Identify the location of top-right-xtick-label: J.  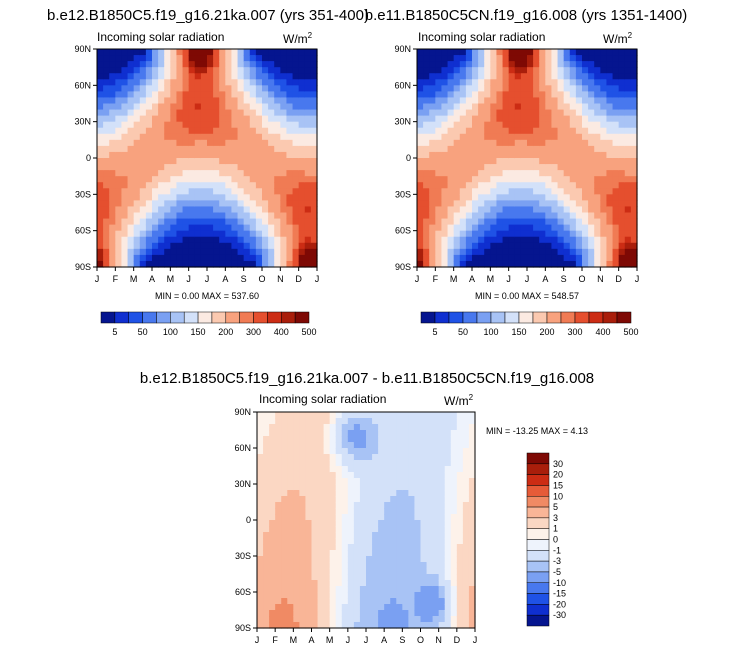
(637, 279).